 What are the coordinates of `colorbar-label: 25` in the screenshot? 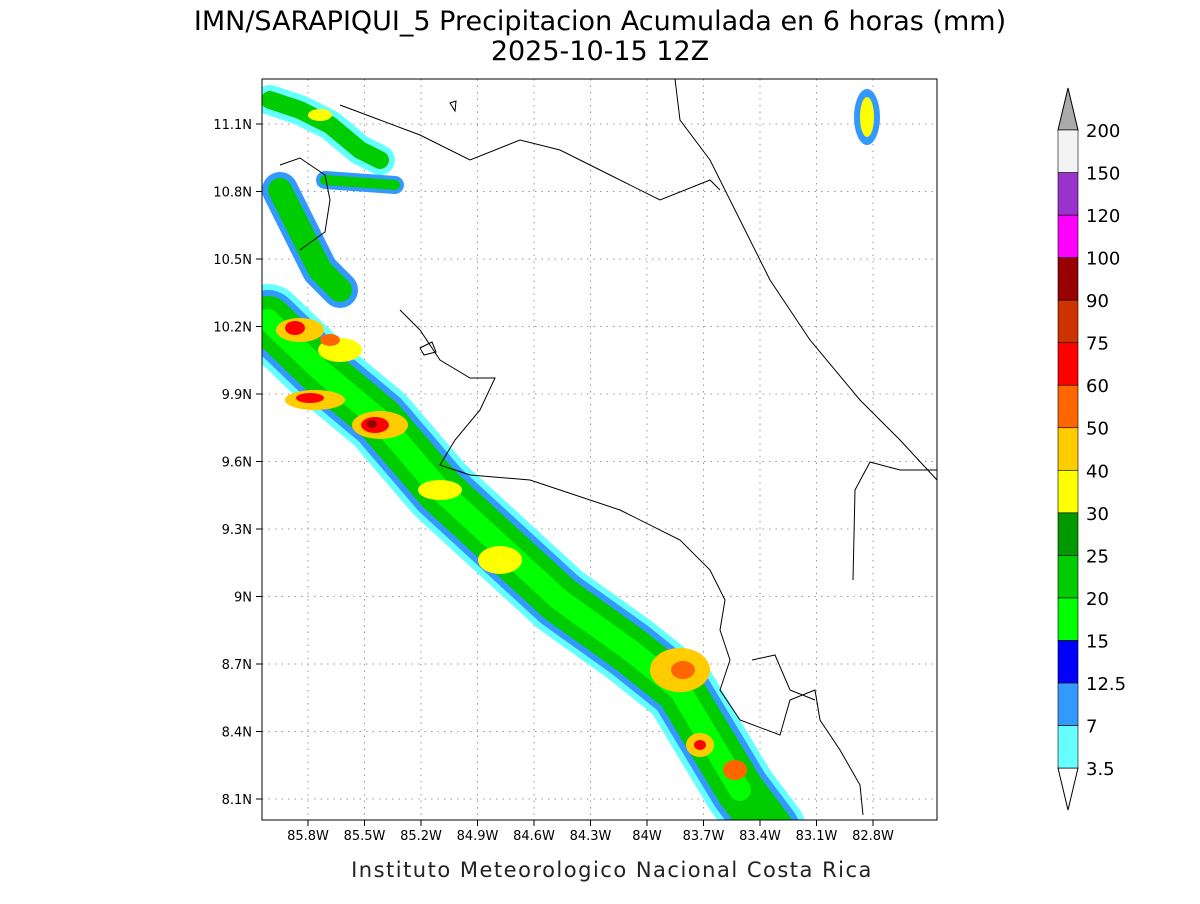 It's located at (1097, 556).